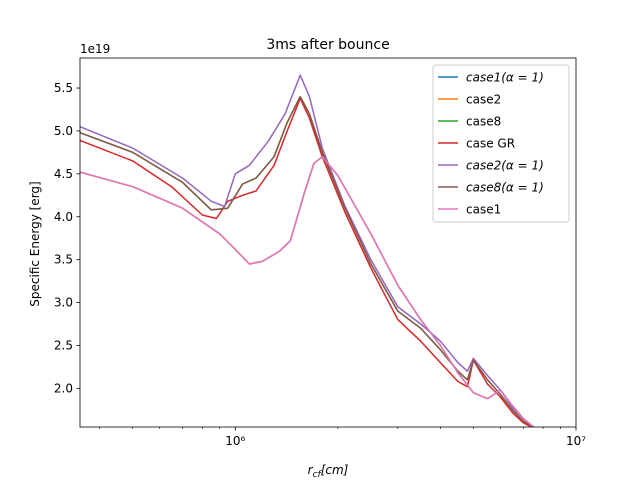  What do you see at coordinates (63, 260) in the screenshot?
I see `y-tick-label: 3.5` at bounding box center [63, 260].